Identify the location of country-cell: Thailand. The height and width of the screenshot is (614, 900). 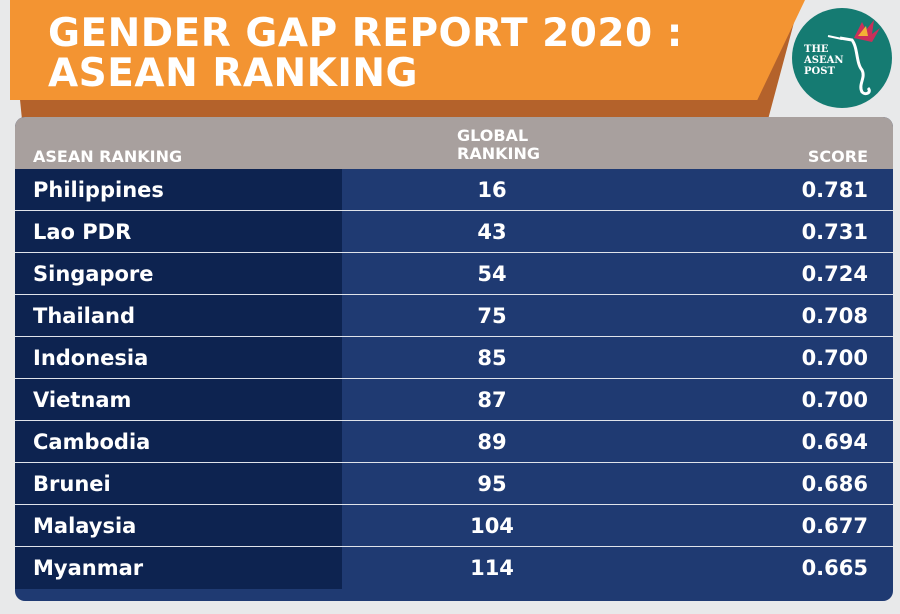
(178, 315).